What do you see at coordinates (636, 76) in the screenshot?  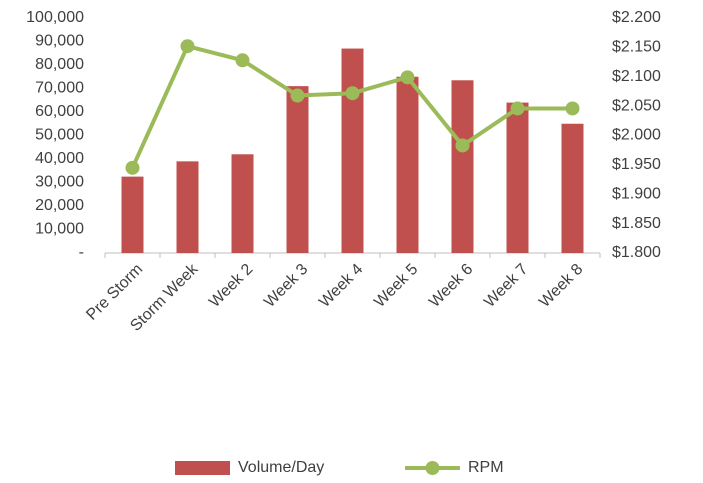 I see `y2-tick-label: $2.100` at bounding box center [636, 76].